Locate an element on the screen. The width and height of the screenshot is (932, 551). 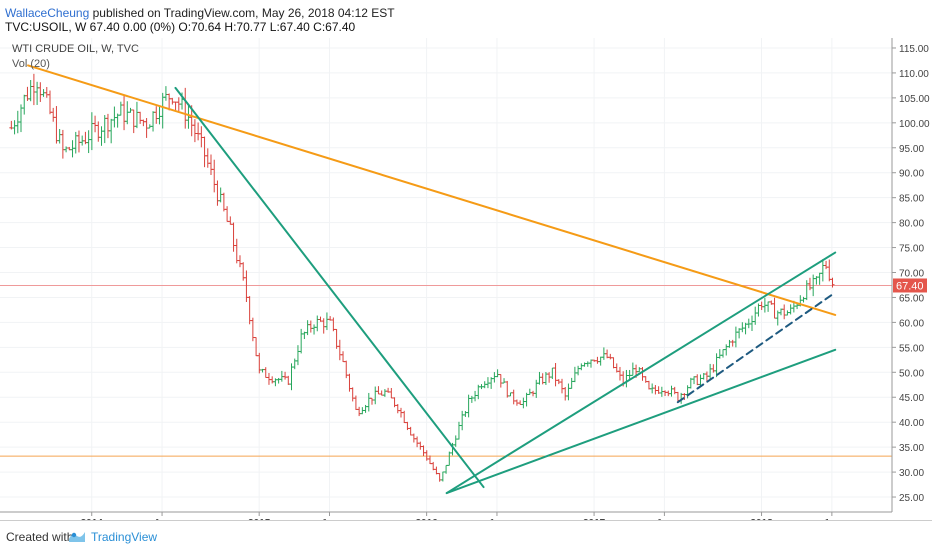
chart-title: WTI CRUDE OIL, W, TVC is located at coordinates (75, 49).